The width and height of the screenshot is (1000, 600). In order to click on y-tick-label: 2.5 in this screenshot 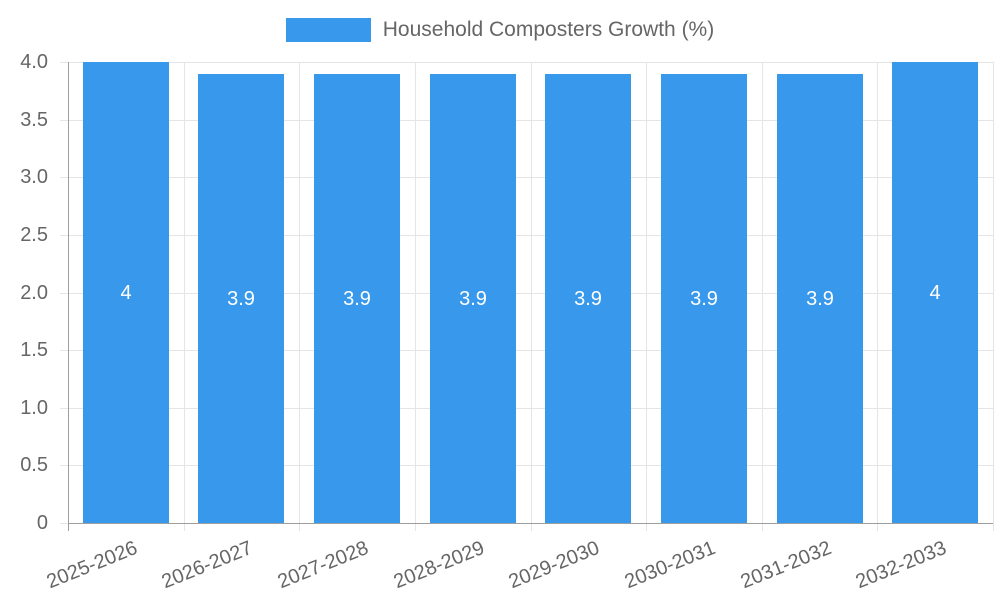, I will do `click(34, 235)`.